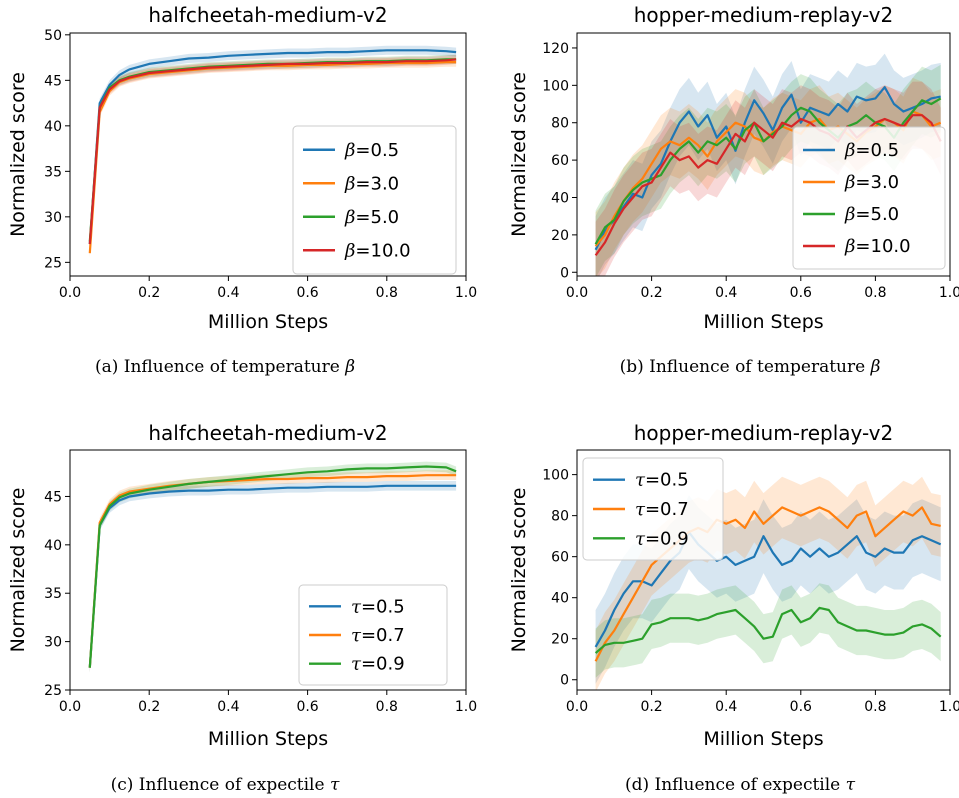  I want to click on caption-text: (c) Influence of expectile, so click(220, 785).